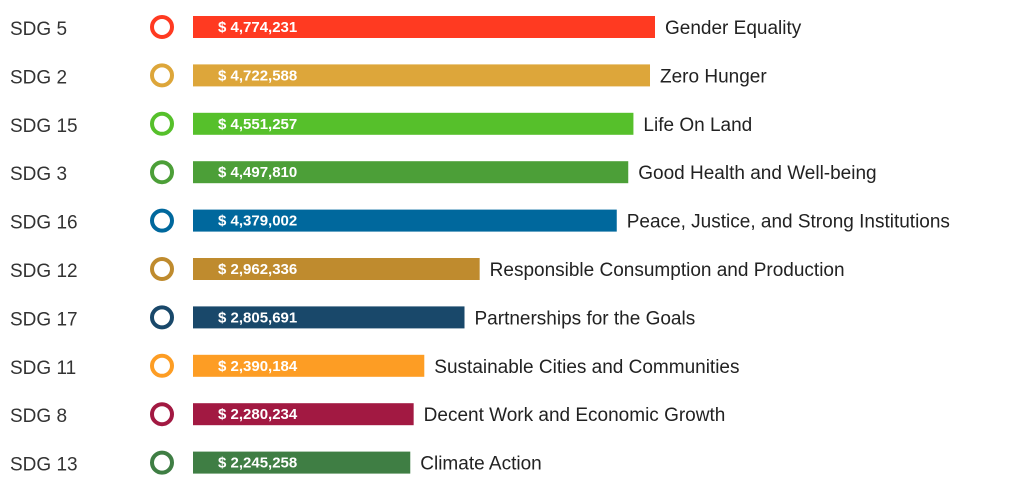 The height and width of the screenshot is (484, 1022). Describe the element at coordinates (586, 367) in the screenshot. I see `goal-name: Sustainable Cities and Communities` at that location.